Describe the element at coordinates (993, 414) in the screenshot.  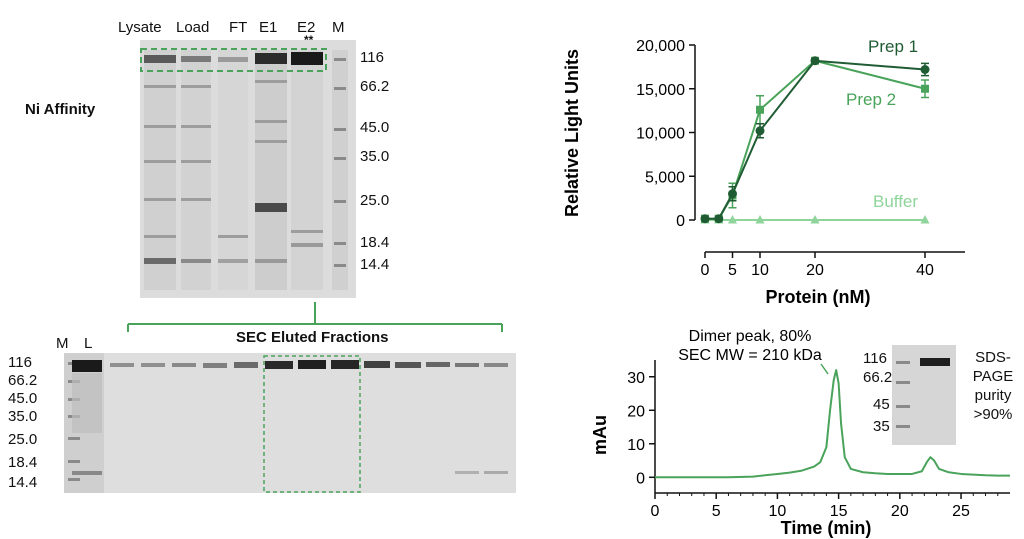
I see `inset-caption-line-4: >90%` at that location.